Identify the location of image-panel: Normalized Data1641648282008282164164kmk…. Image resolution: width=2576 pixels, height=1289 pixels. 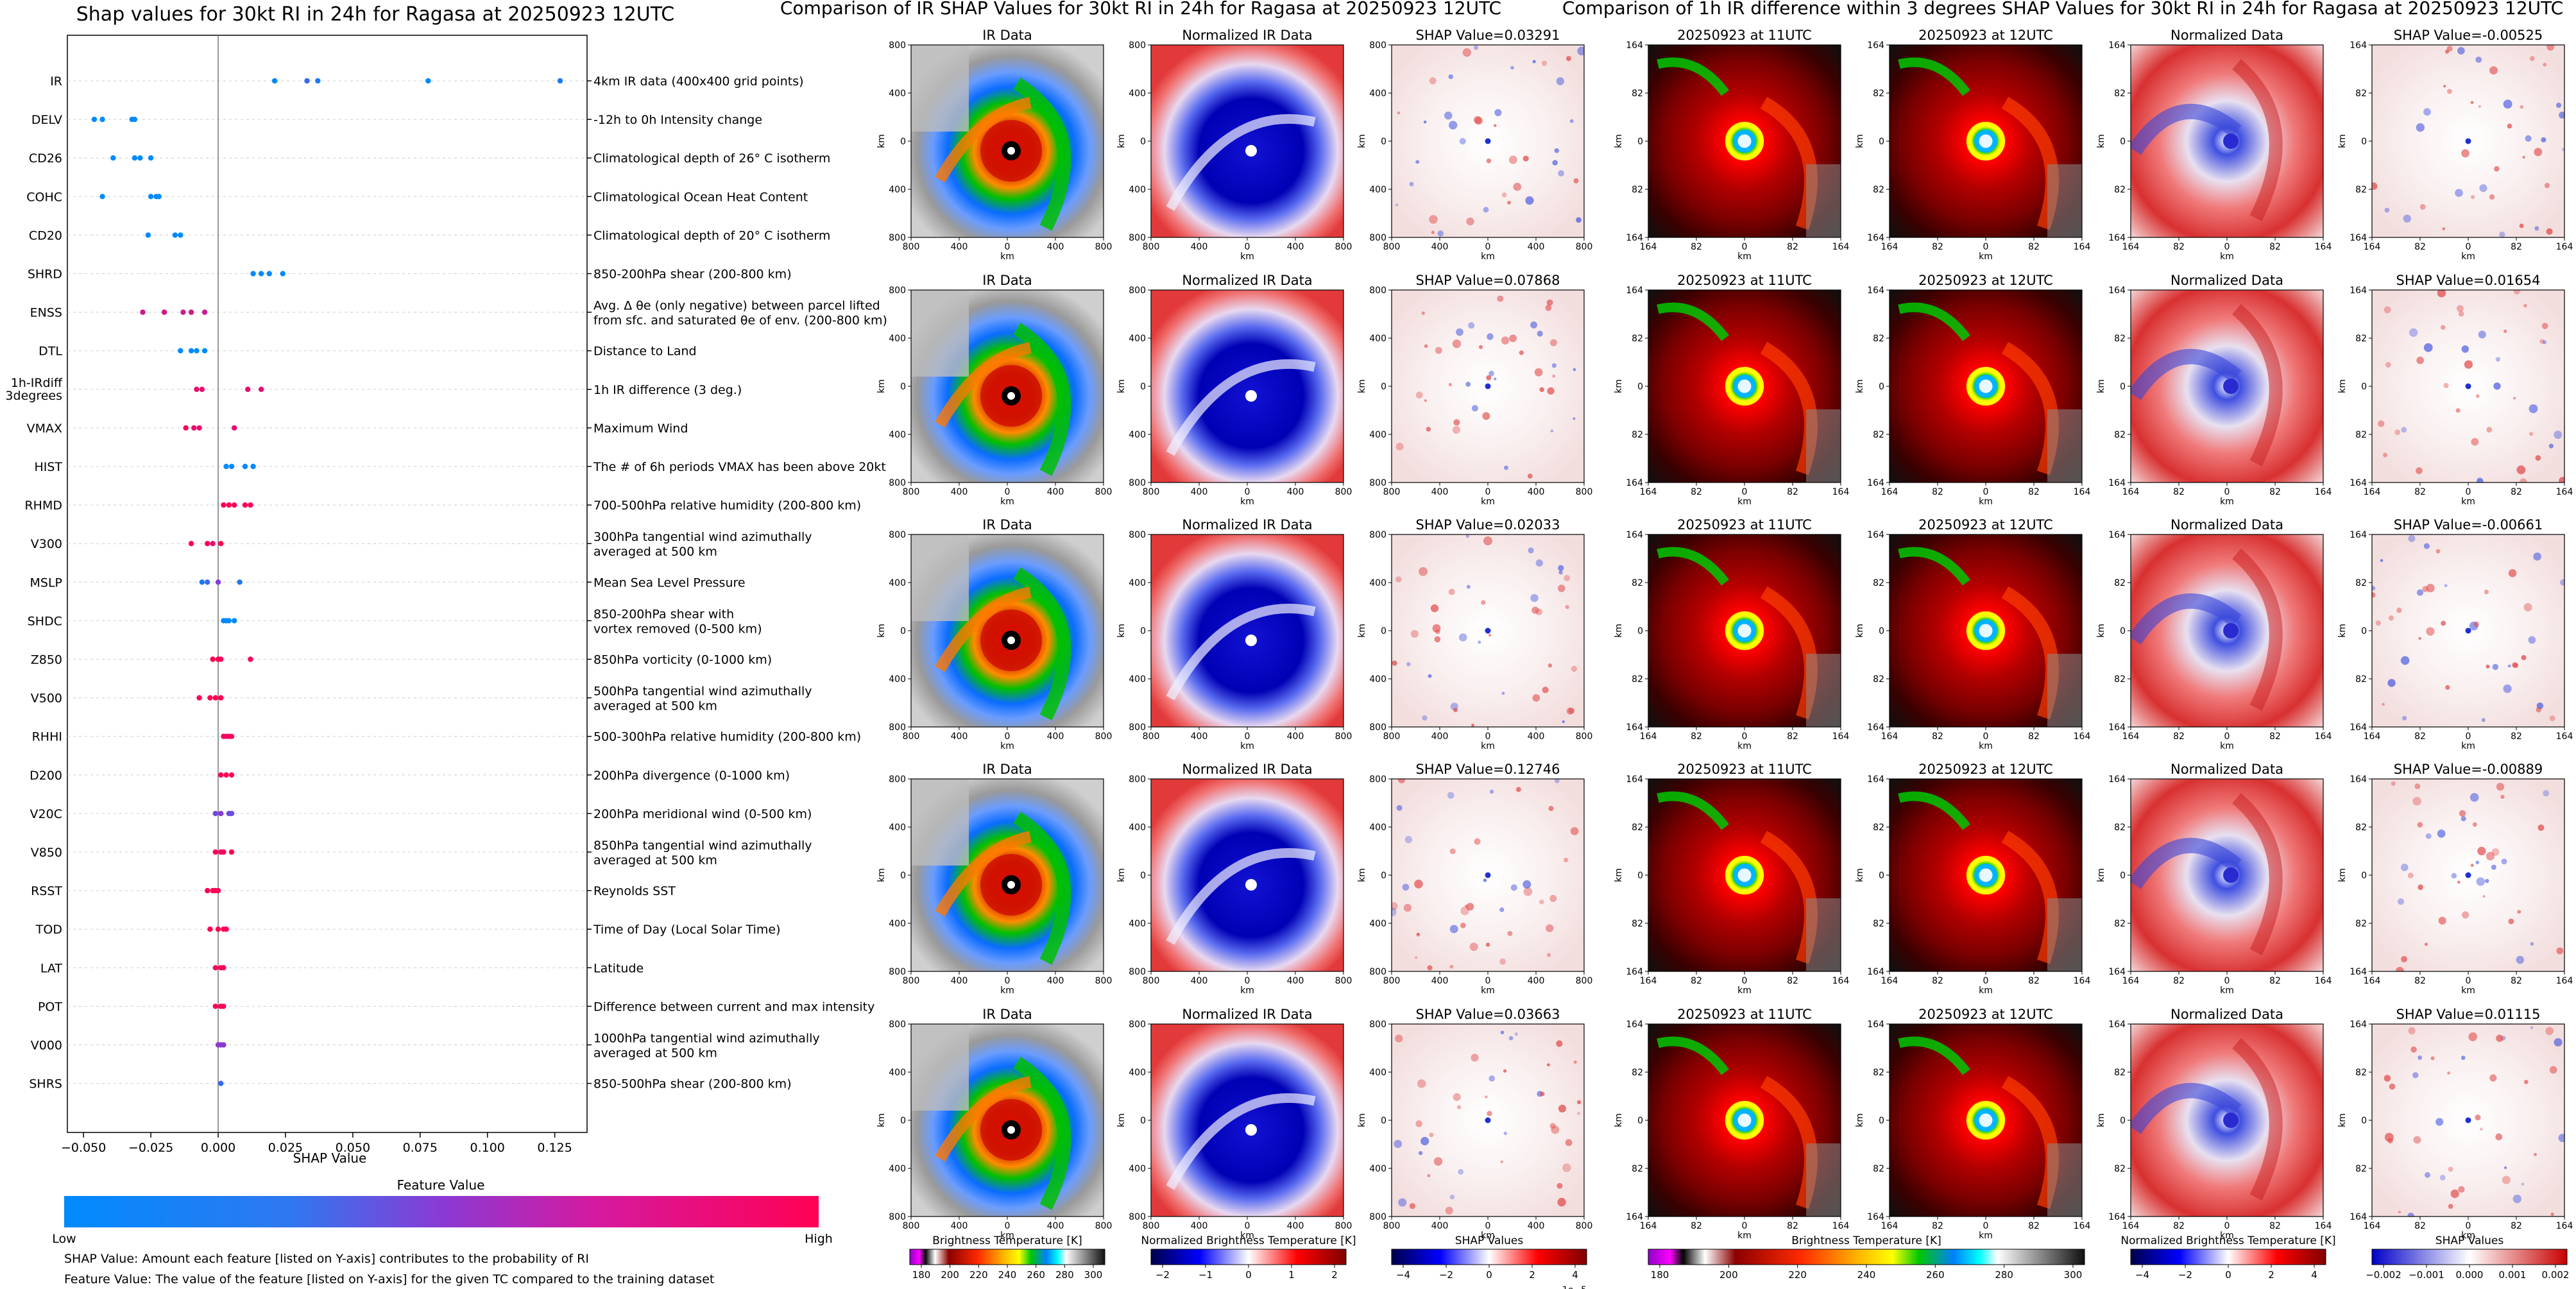
(2214, 390).